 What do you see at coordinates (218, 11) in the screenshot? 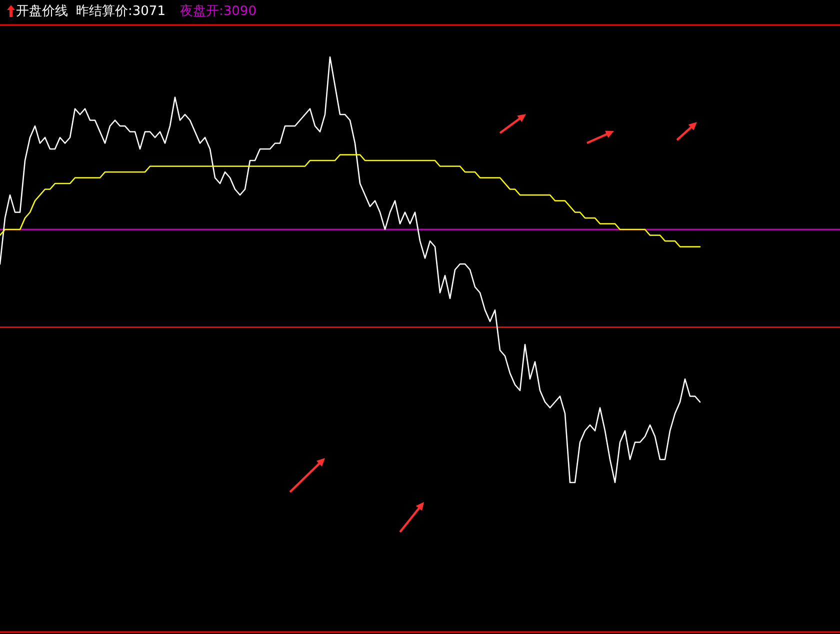
I see `text: 夜盘开:3090` at bounding box center [218, 11].